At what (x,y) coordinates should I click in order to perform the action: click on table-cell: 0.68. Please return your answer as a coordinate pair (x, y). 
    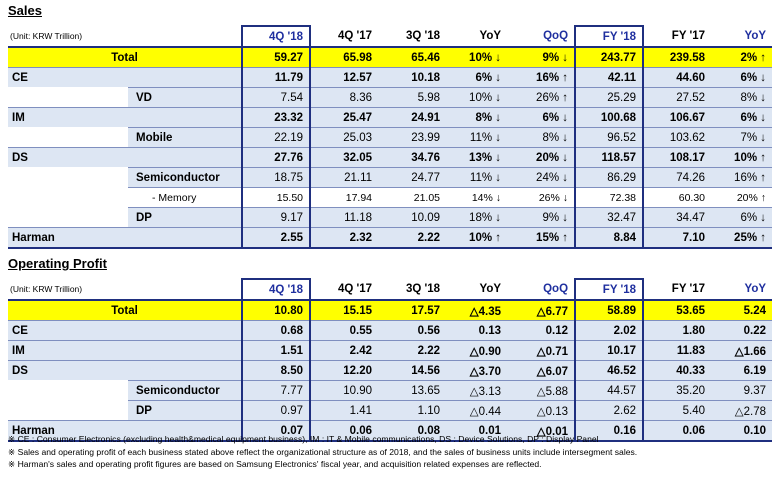
    Looking at the image, I should click on (276, 330).